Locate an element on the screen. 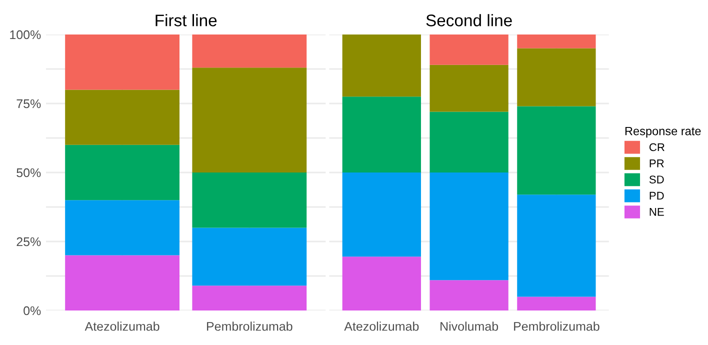  legend-title: Response rate is located at coordinates (663, 132).